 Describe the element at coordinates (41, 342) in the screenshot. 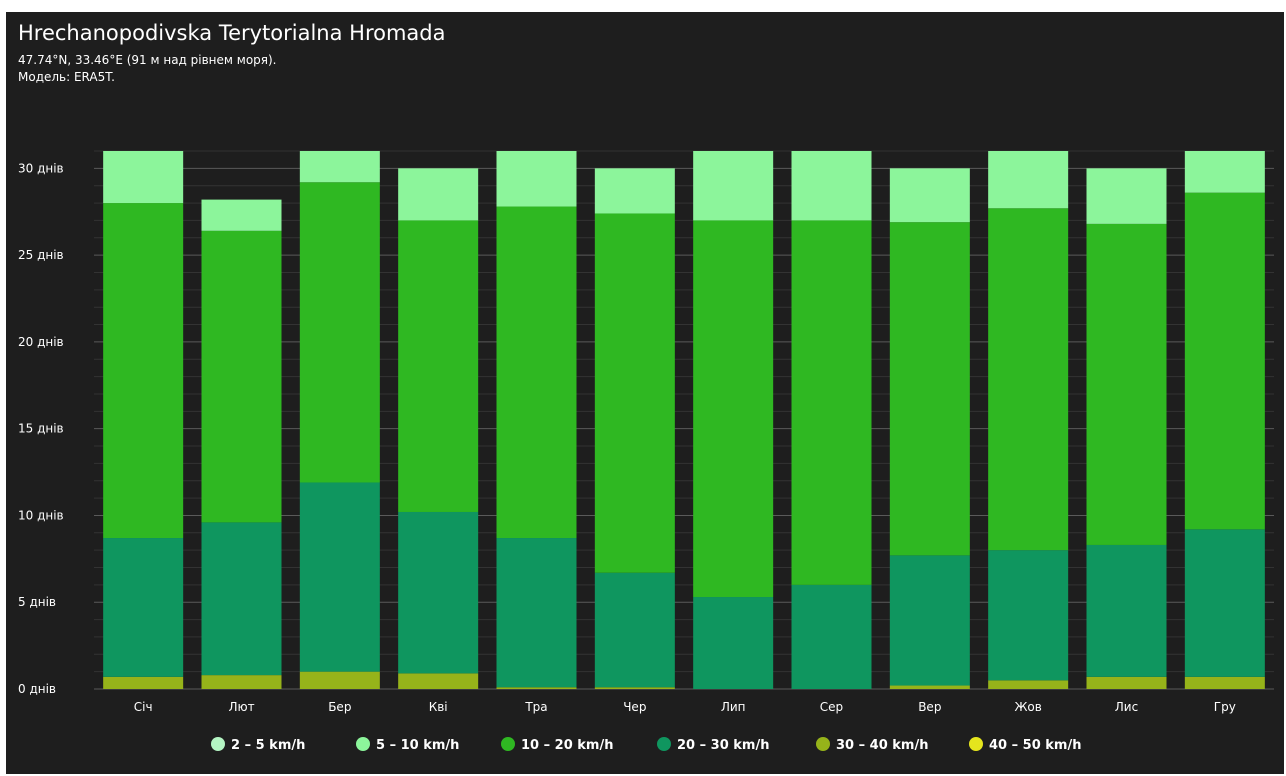

I see `y-tick-label: 20 днів` at that location.